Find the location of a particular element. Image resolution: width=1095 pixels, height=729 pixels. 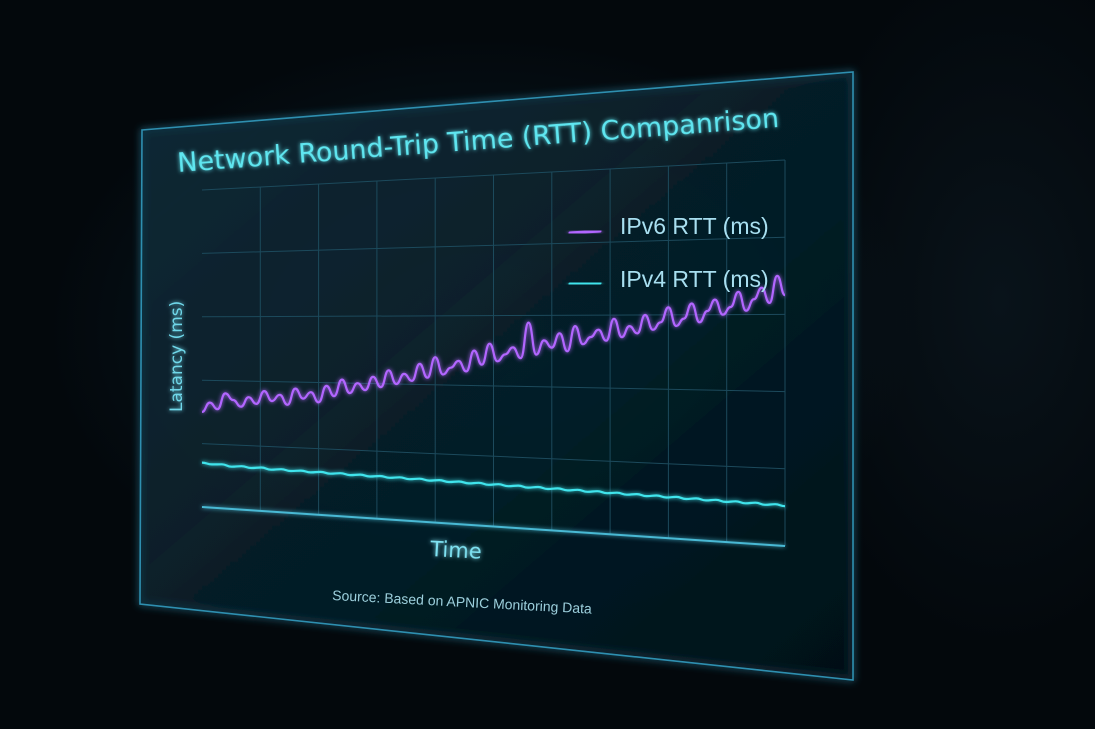

y-axis-label: Latancy (ms) is located at coordinates (177, 356).